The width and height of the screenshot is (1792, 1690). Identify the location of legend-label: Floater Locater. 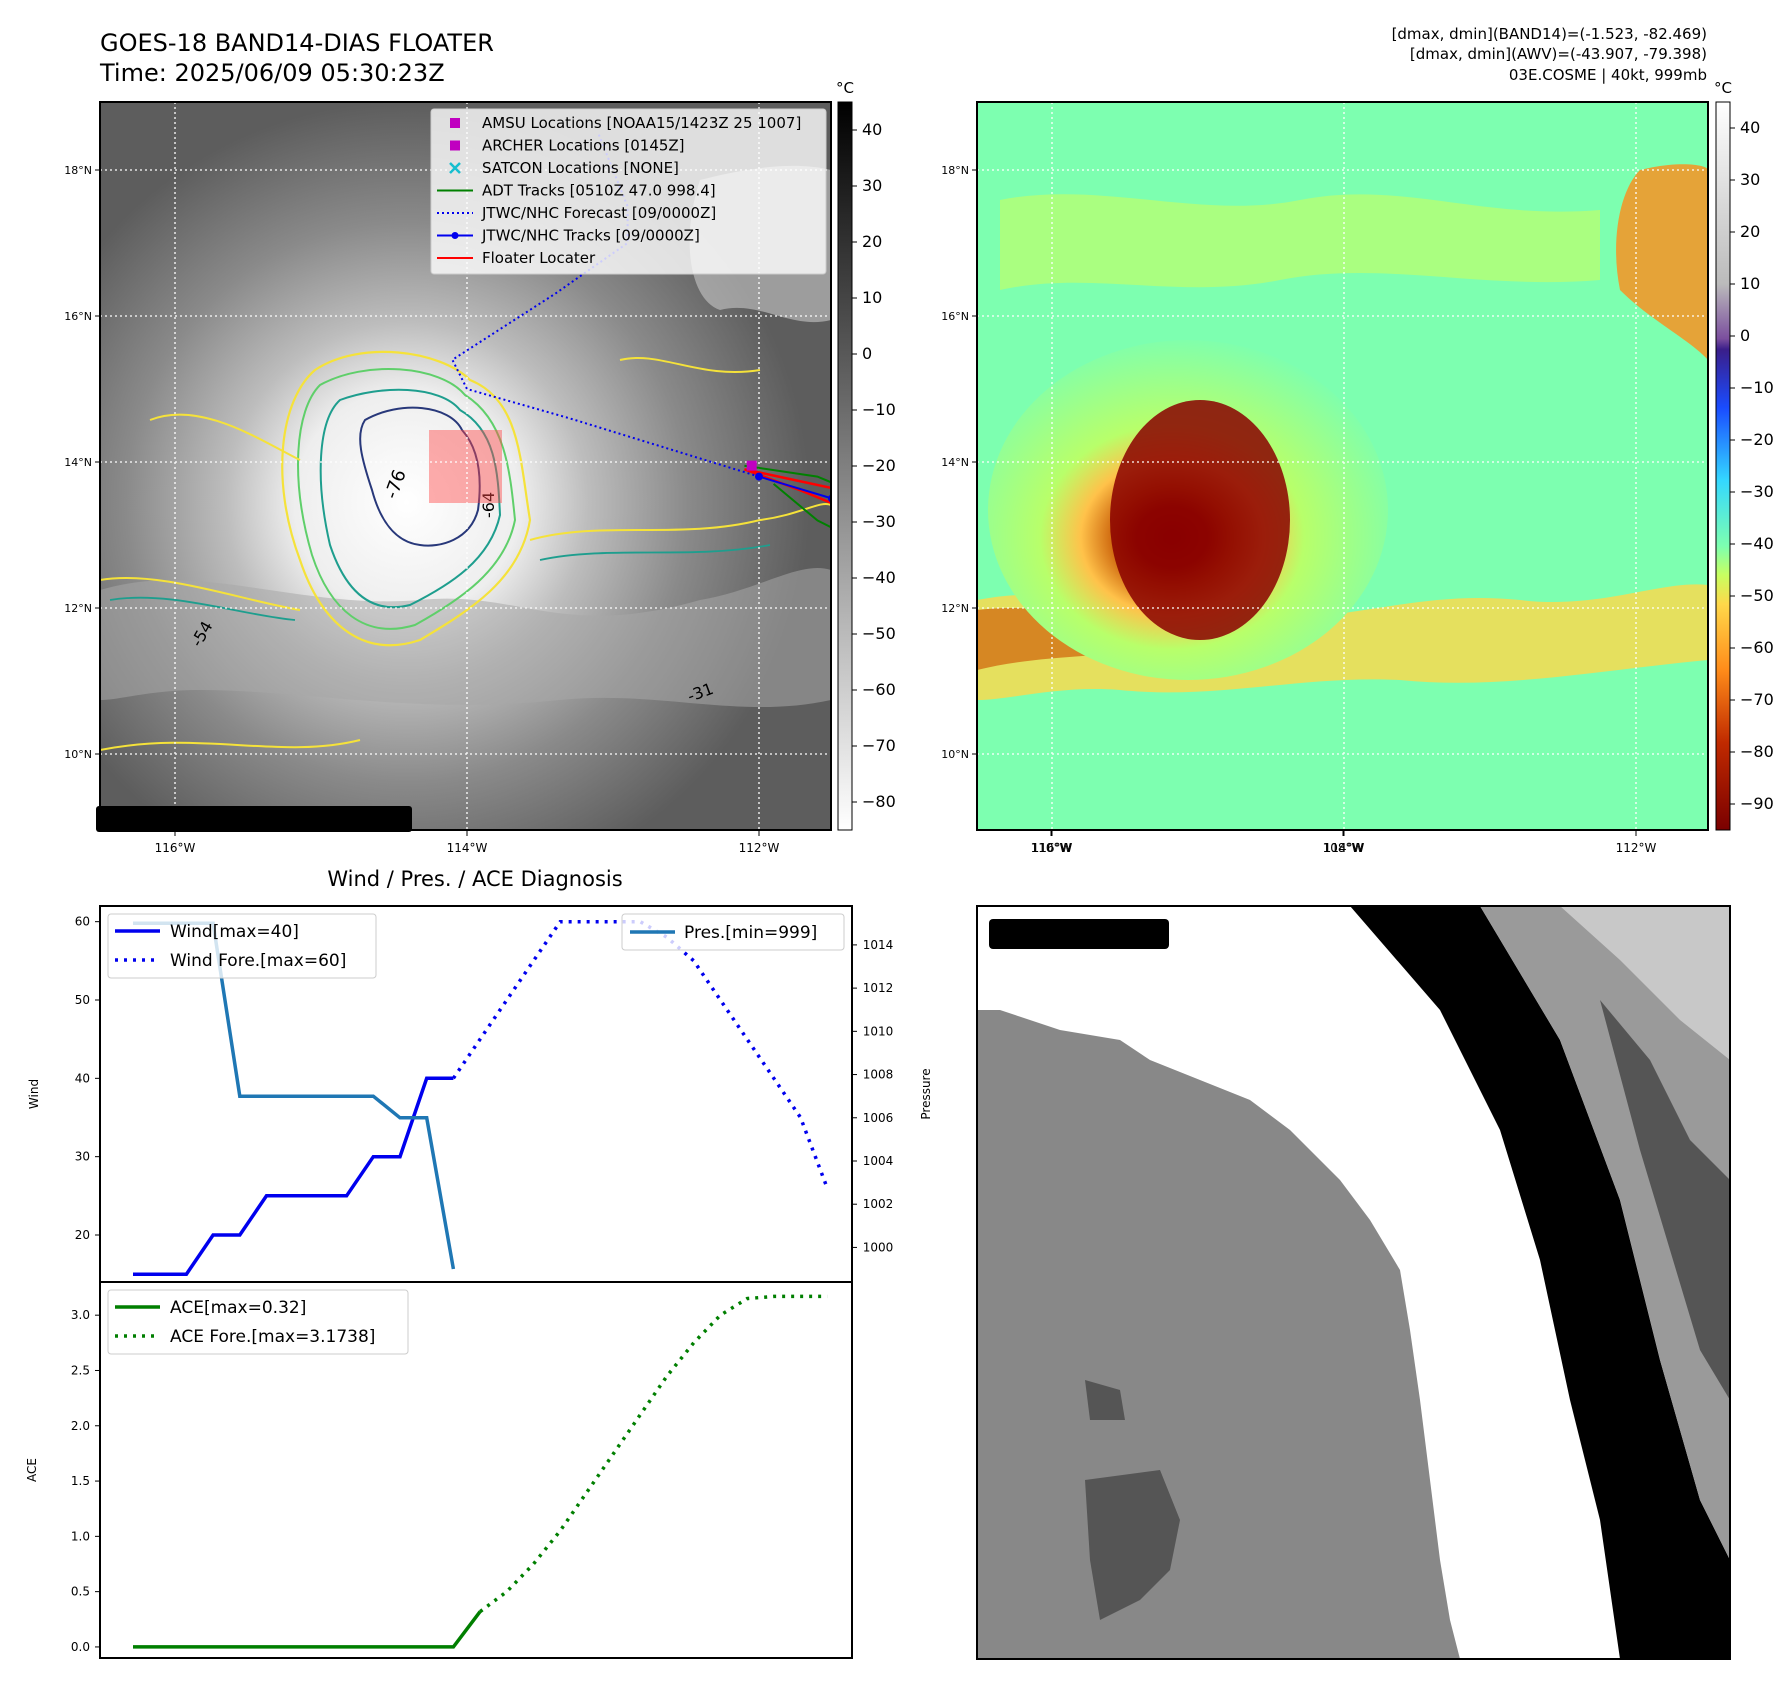
(539, 258).